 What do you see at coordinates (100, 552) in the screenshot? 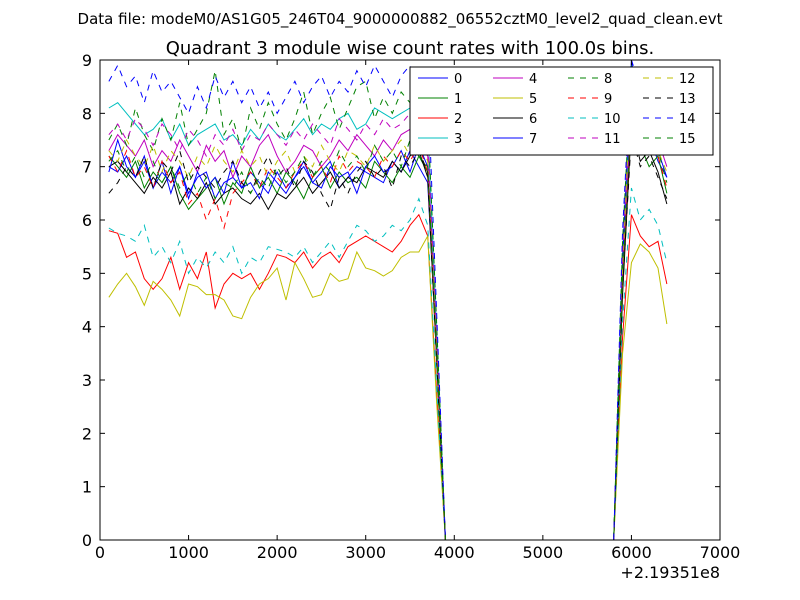
I see `x-tick-label-0: 0` at bounding box center [100, 552].